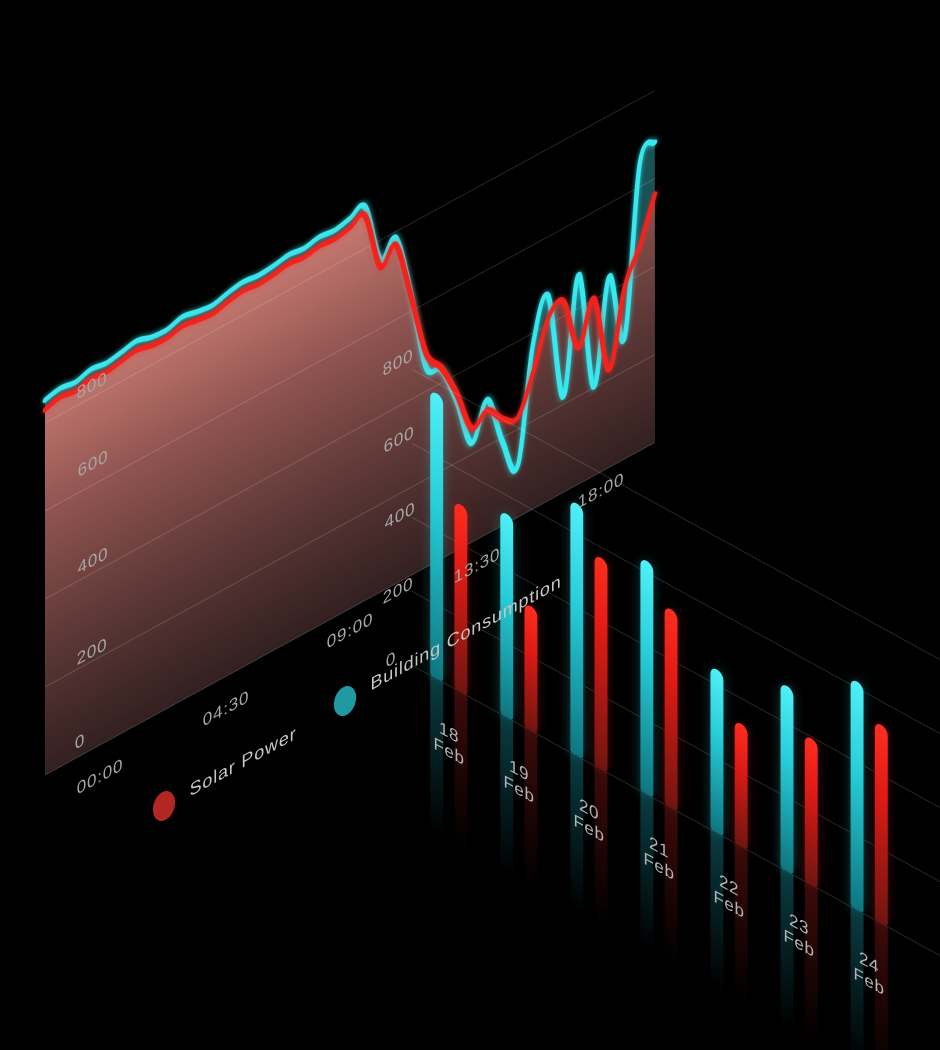 The image size is (940, 1050). I want to click on solar-power-bar-reflection-24-feb, so click(881, 984).